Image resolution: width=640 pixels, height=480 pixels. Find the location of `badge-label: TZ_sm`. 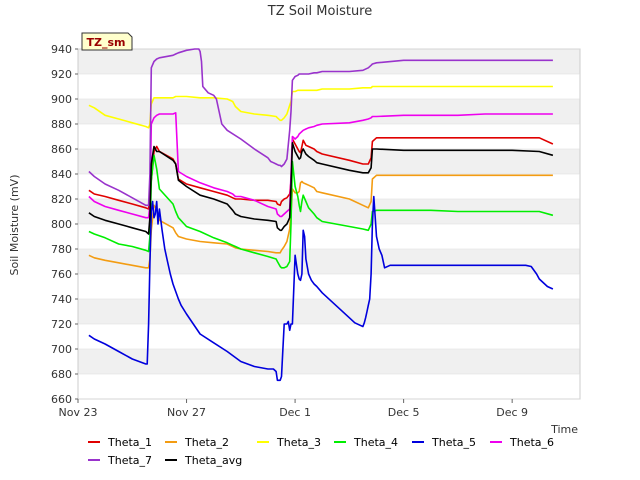

badge-label: TZ_sm is located at coordinates (106, 42).